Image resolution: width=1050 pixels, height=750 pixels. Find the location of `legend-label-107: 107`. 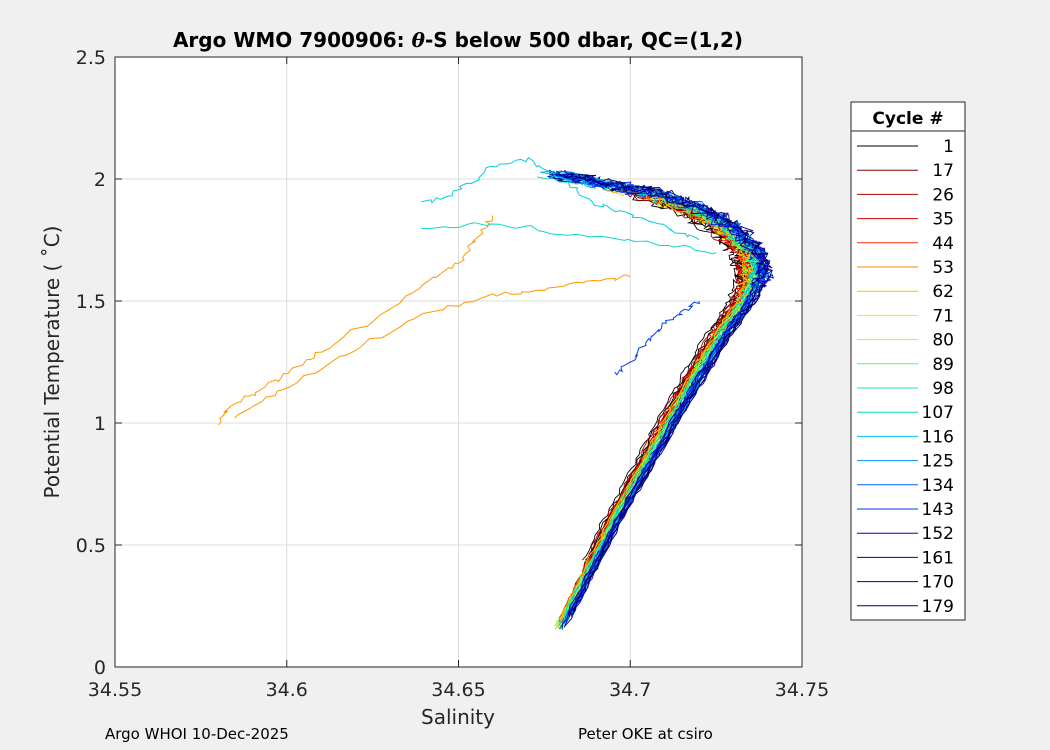

legend-label-107: 107 is located at coordinates (938, 413).